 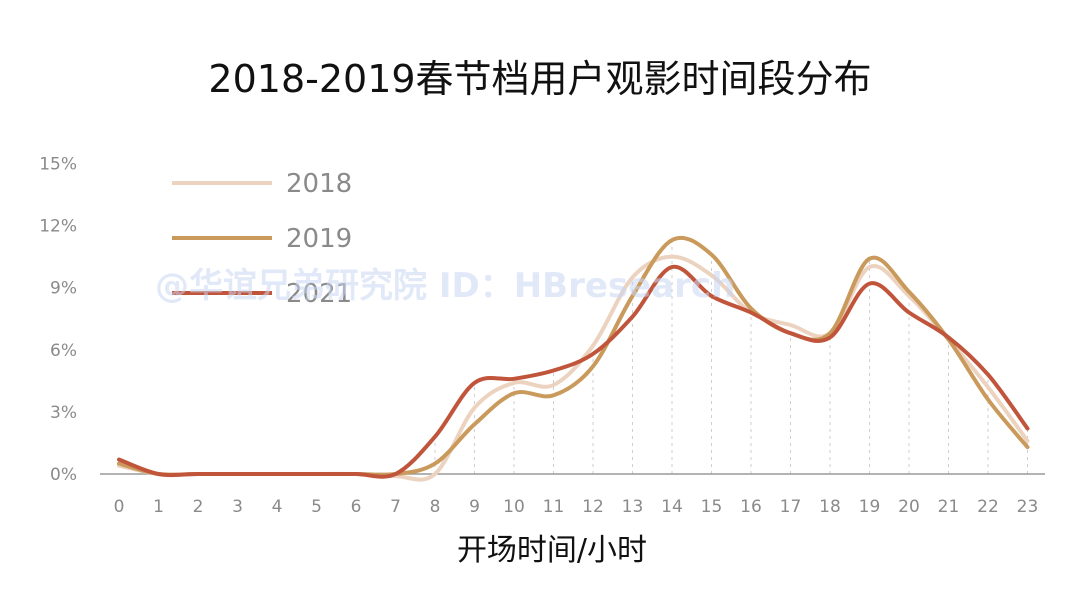 I want to click on y-tick-label: 0%, so click(x=63, y=475).